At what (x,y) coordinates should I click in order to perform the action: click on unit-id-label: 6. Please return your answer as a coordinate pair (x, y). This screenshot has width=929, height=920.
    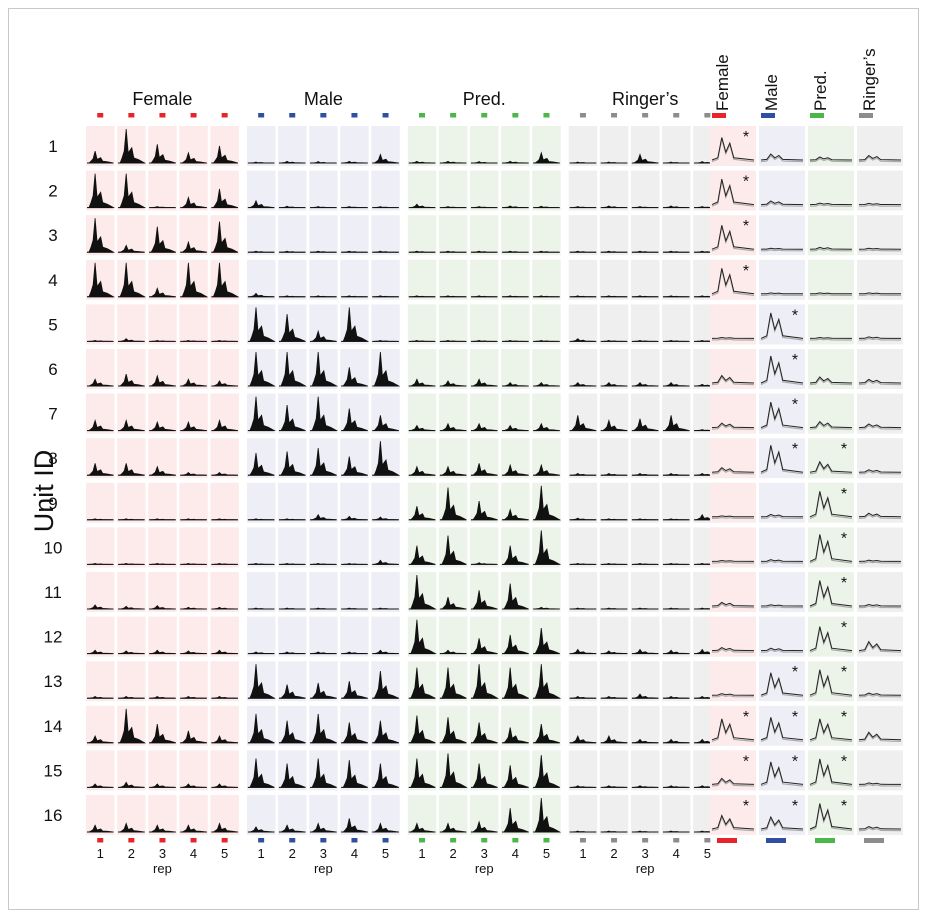
    Looking at the image, I should click on (52, 369).